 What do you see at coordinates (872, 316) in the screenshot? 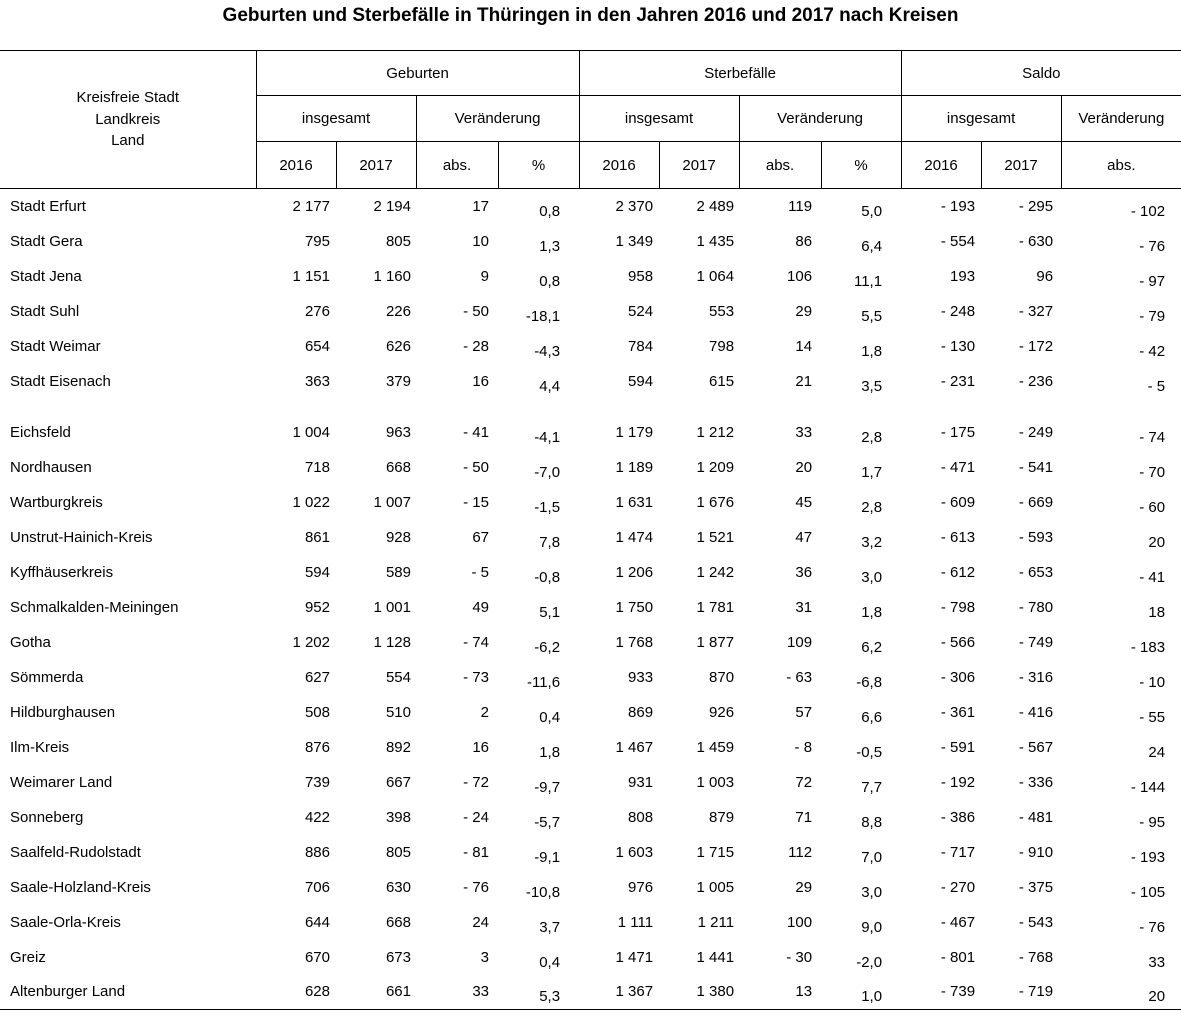
I see `value-text: 5,5` at bounding box center [872, 316].